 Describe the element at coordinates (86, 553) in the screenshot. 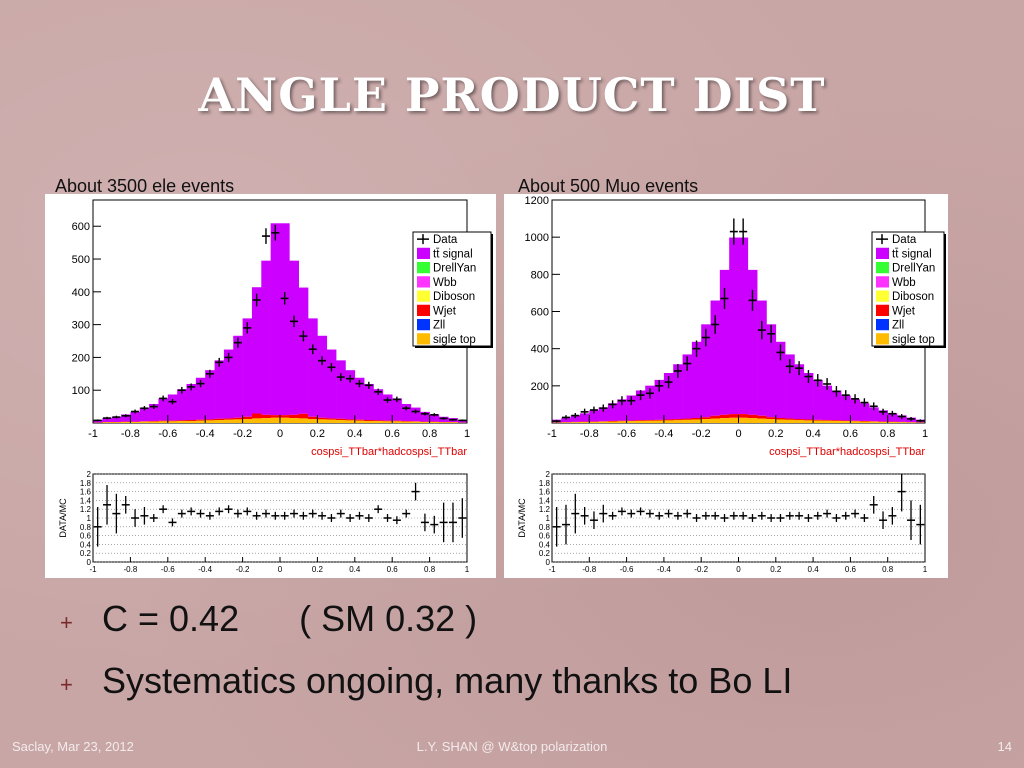

I see `ratio-y-tick-label: 0.2` at that location.